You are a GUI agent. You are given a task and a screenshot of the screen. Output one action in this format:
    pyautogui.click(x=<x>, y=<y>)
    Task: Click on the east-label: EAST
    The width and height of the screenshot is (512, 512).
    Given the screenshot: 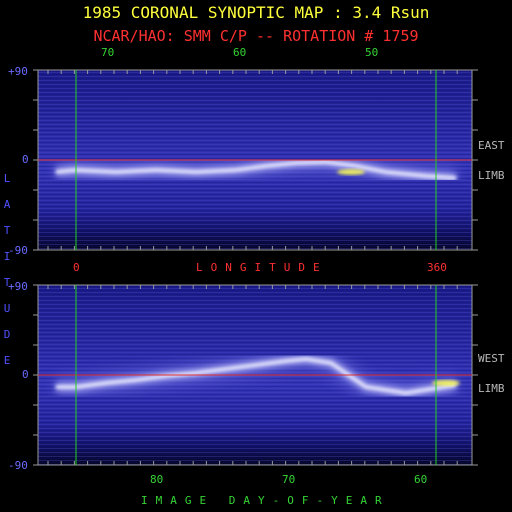 What is the action you would take?
    pyautogui.click(x=491, y=145)
    